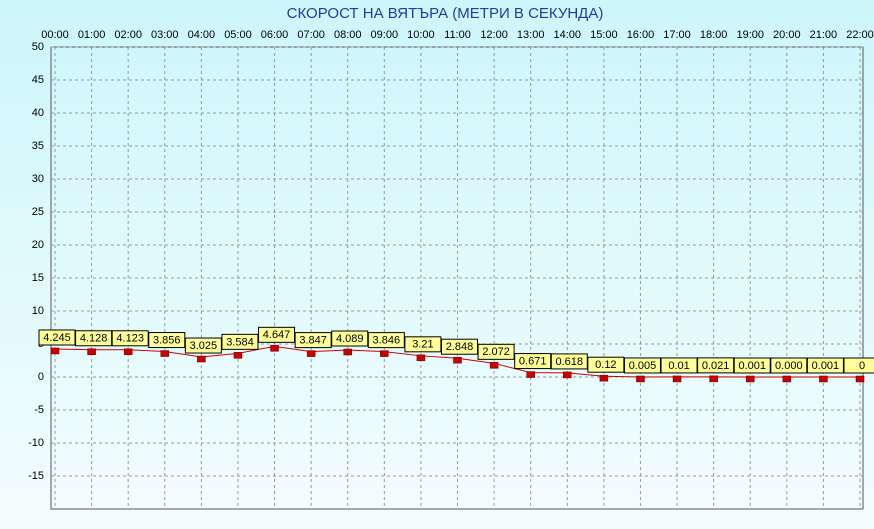 Image resolution: width=874 pixels, height=529 pixels. What do you see at coordinates (38, 278) in the screenshot?
I see `y-tick-label: 15` at bounding box center [38, 278].